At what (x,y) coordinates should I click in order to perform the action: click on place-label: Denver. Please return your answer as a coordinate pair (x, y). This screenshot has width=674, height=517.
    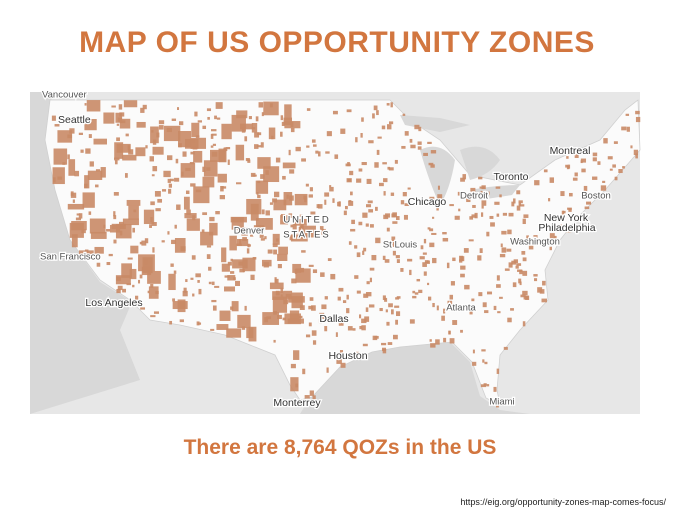
    Looking at the image, I should click on (249, 231).